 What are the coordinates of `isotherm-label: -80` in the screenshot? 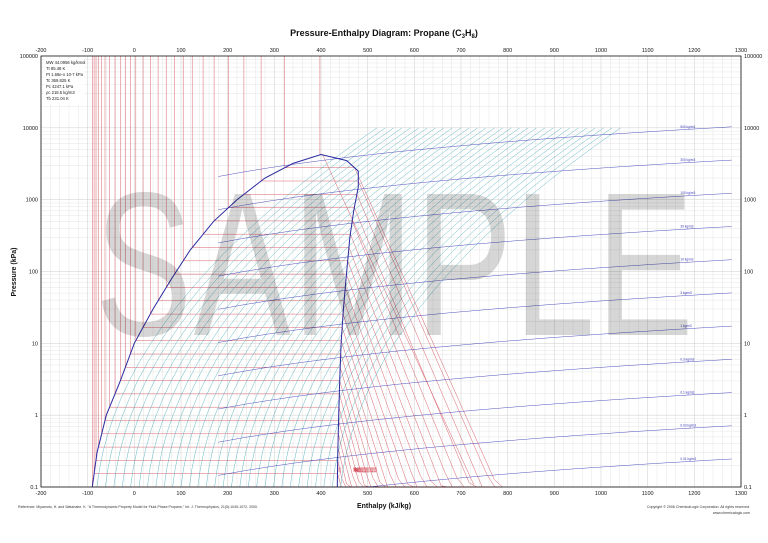 It's located at (355, 469).